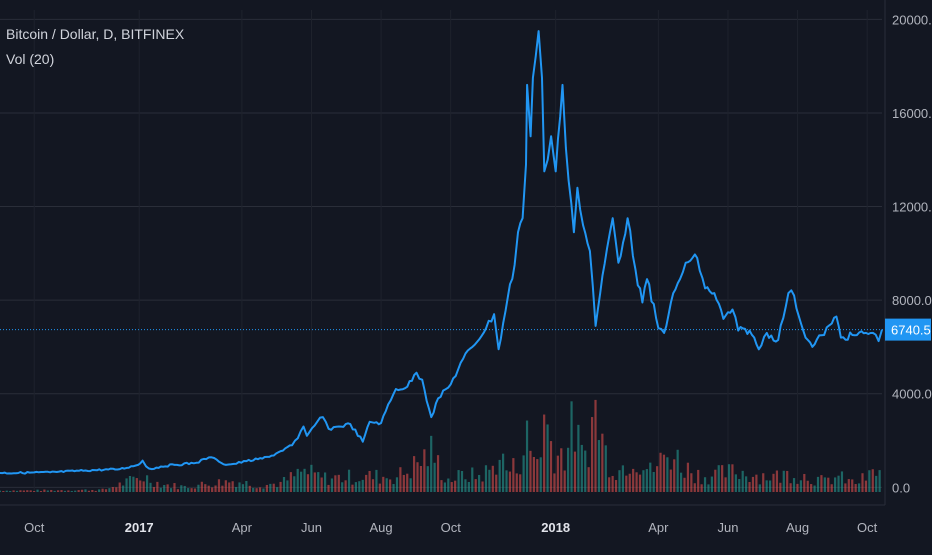 The image size is (932, 555). Describe the element at coordinates (451, 527) in the screenshot. I see `time-axis: Oct 2017 Apr Jun Aug Oct 2018 Apr Jun Aug Oct` at that location.